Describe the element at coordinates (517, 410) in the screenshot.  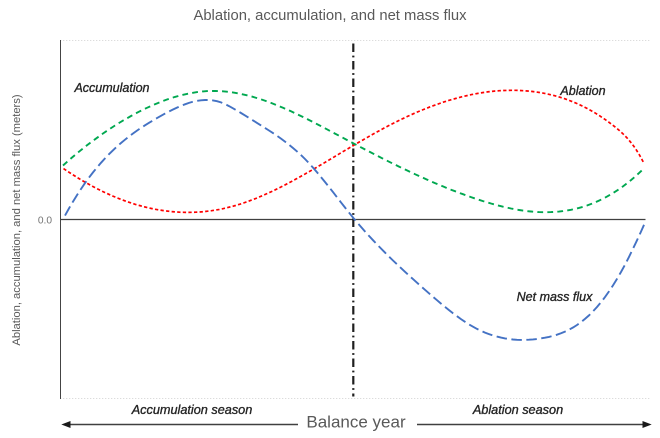
I see `svg-text: Ablation season` at that location.